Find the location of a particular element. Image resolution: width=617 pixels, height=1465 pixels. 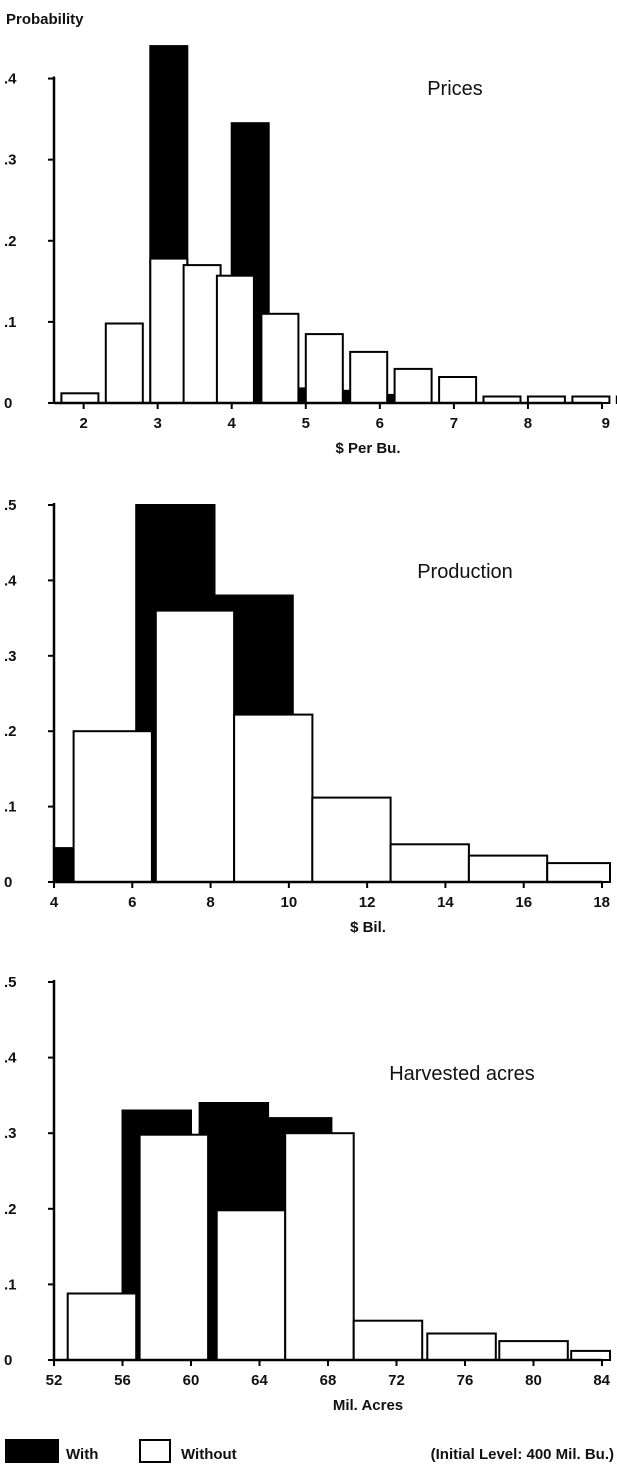

x-tick-label: 52 is located at coordinates (54, 1380).